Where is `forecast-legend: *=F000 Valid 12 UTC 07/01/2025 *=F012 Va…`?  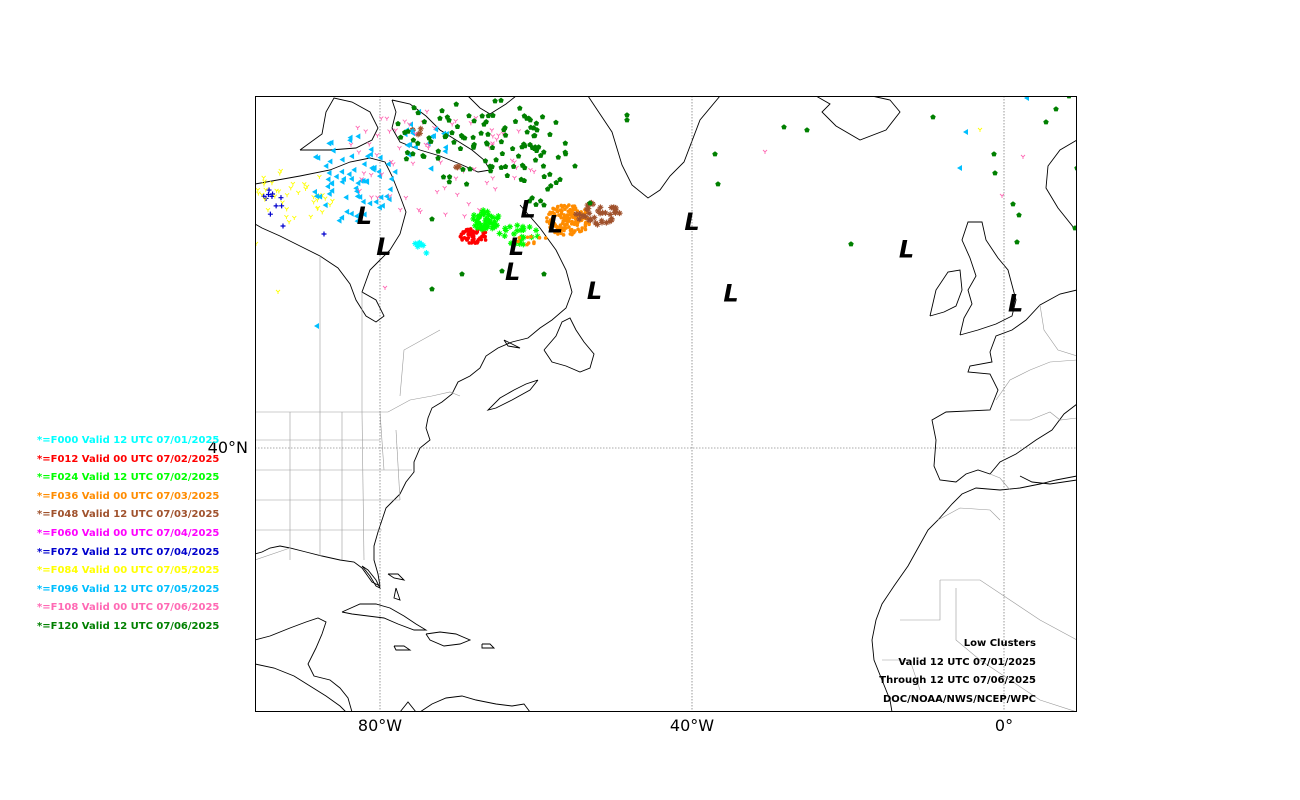 forecast-legend: *=F000 Valid 12 UTC 07/01/2025 *=F012 Va… is located at coordinates (128, 536).